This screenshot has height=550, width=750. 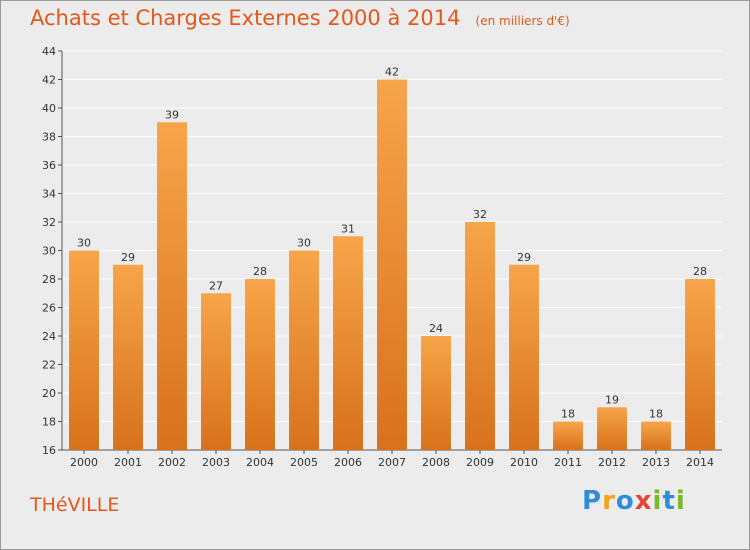 What do you see at coordinates (128, 357) in the screenshot?
I see `bar-2001` at bounding box center [128, 357].